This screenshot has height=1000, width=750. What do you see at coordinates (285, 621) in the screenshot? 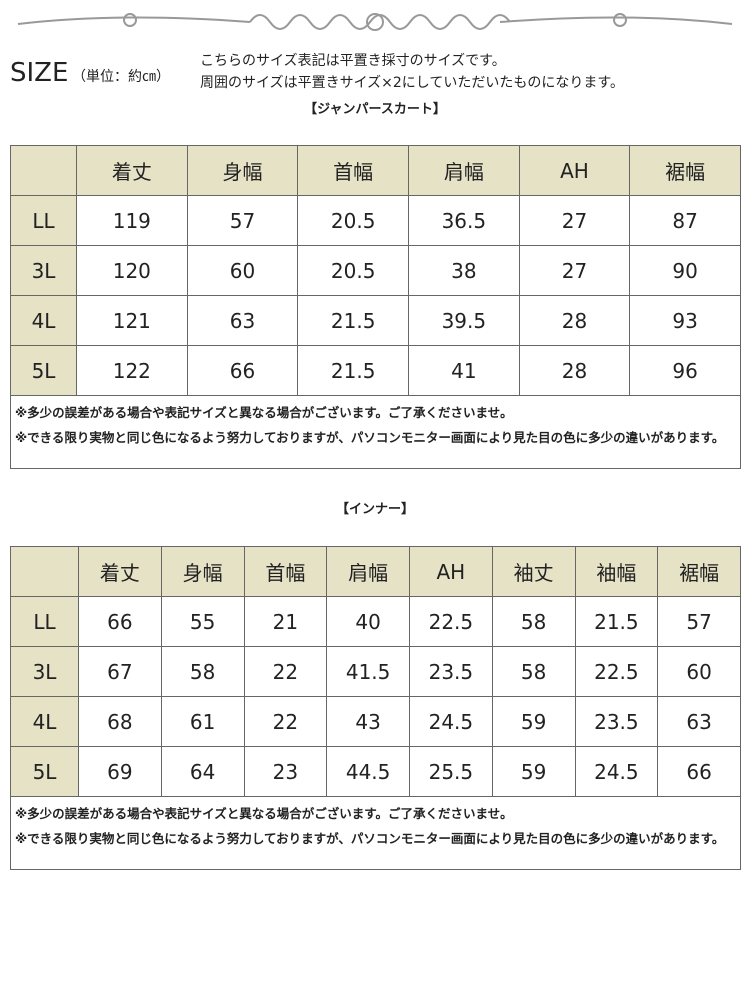
I see `table-cell: 21` at bounding box center [285, 621].